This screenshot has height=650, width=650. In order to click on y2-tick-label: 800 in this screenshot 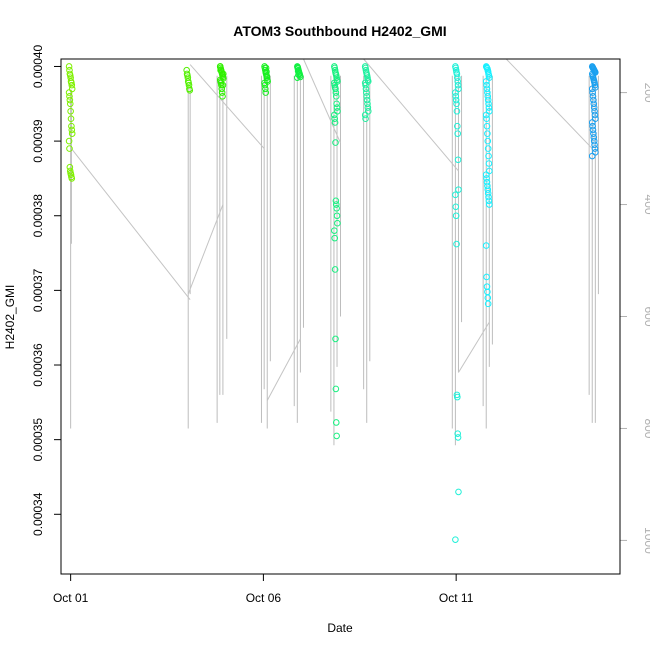, I will do `click(646, 428)`.